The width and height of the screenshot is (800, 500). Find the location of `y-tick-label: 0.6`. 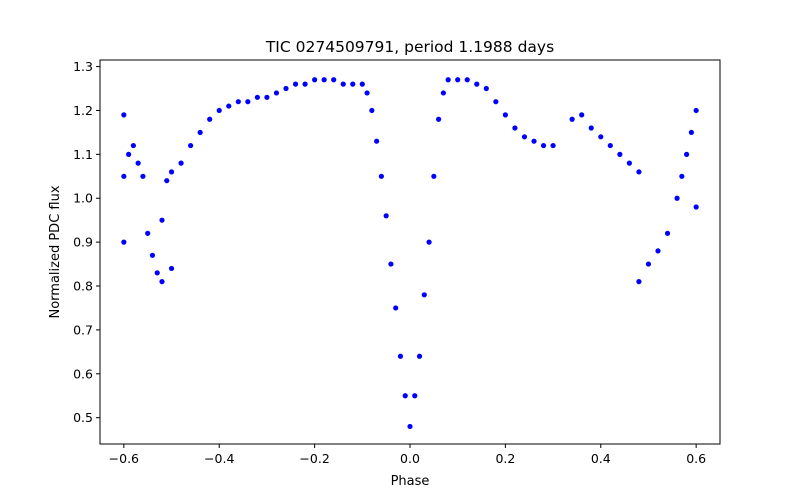

y-tick-label: 0.6 is located at coordinates (83, 373).